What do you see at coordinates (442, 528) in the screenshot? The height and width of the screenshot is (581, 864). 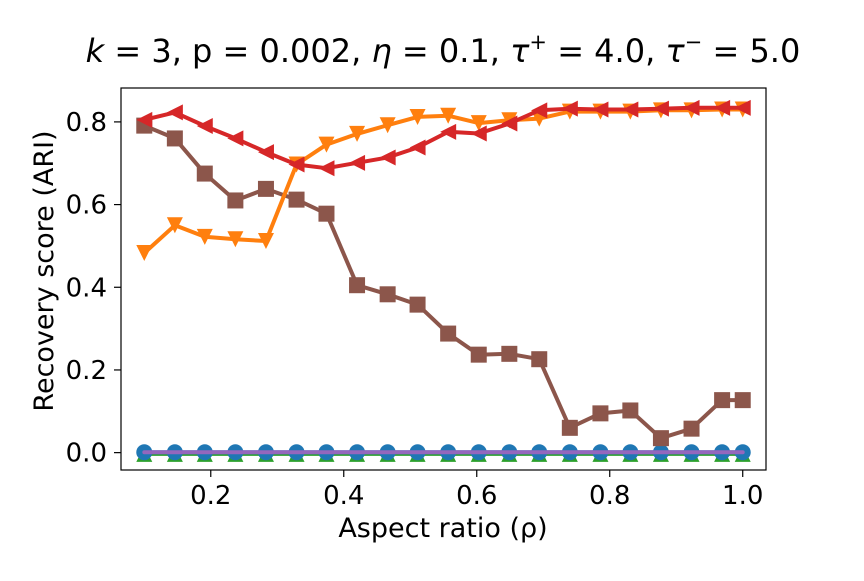 I see `x-axis-label: Aspect ratio (ρ)` at bounding box center [442, 528].